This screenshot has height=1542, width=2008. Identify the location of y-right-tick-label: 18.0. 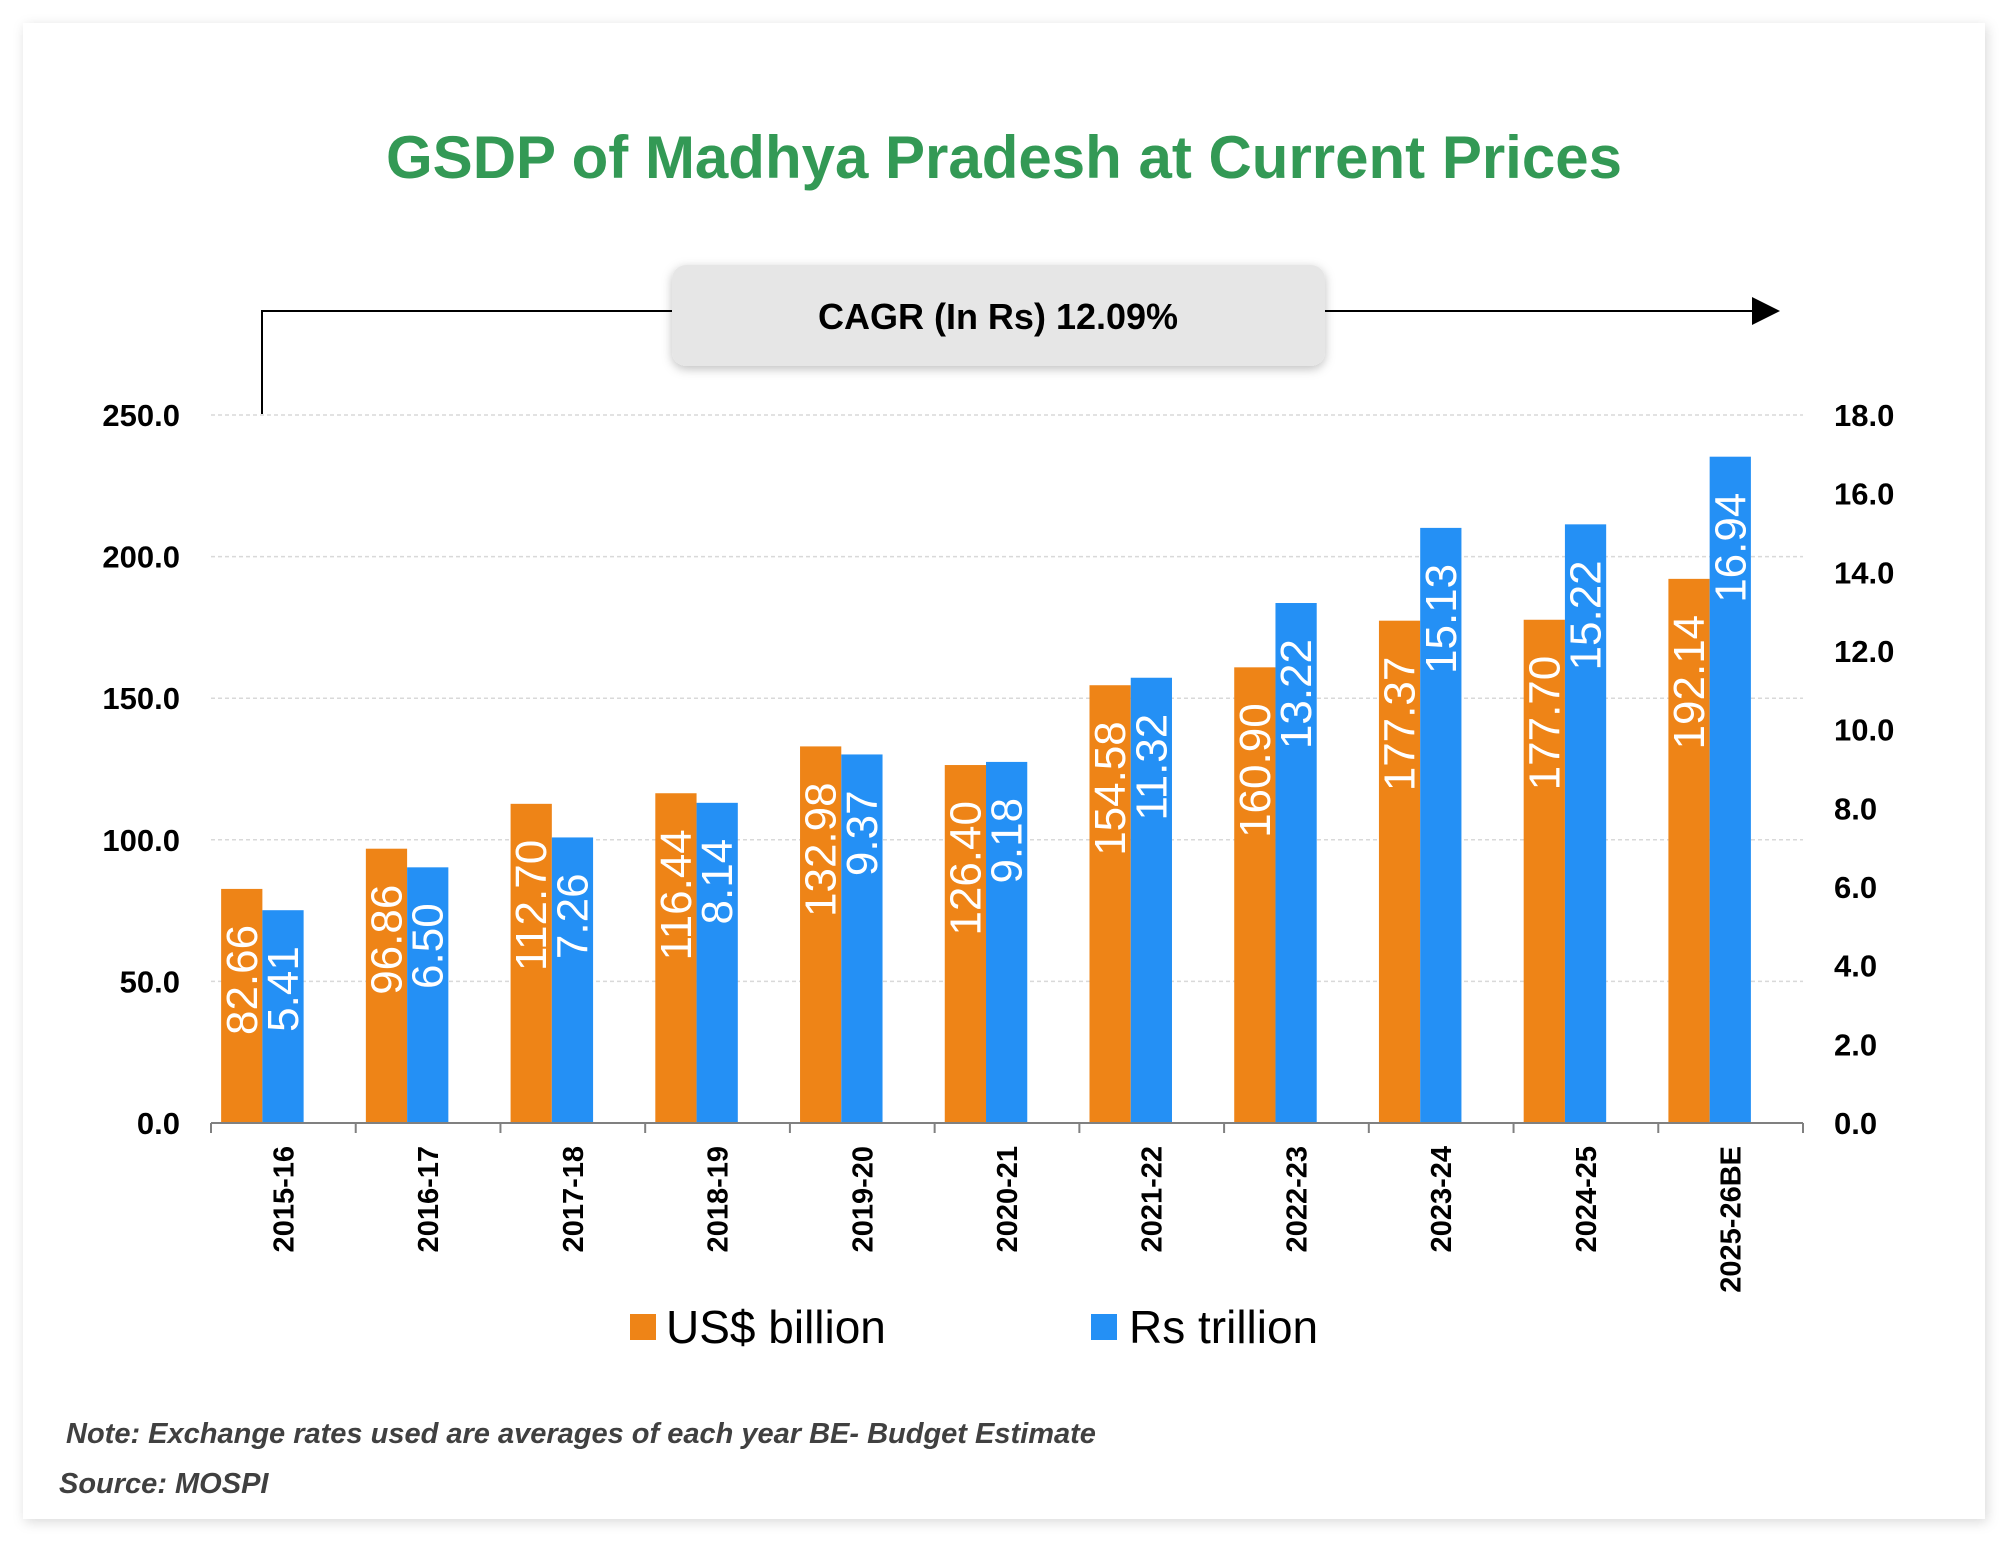
(1864, 415).